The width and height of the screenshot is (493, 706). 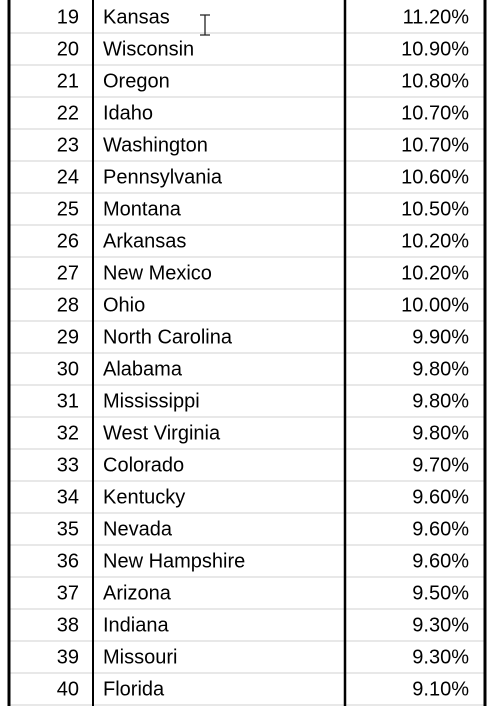 I want to click on state-cell: Arizona, so click(x=137, y=593).